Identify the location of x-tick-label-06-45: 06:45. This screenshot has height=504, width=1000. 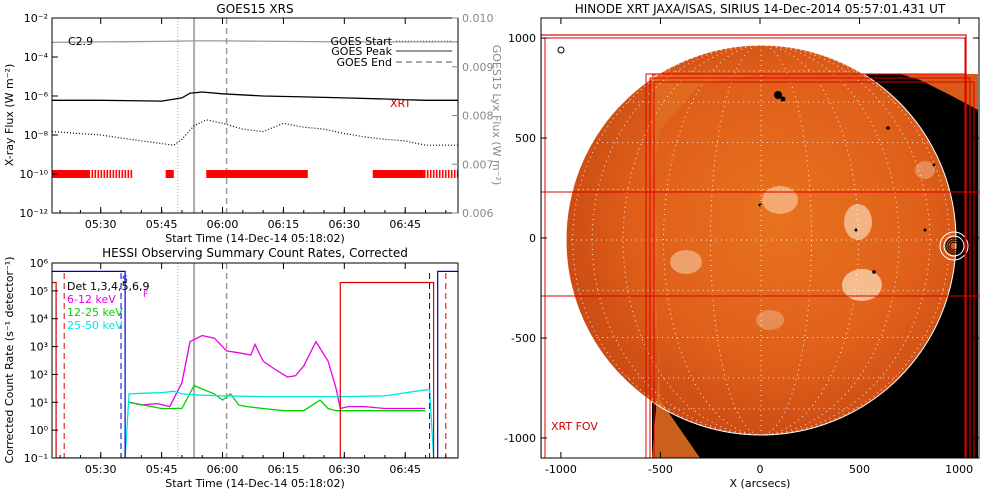
(405, 469).